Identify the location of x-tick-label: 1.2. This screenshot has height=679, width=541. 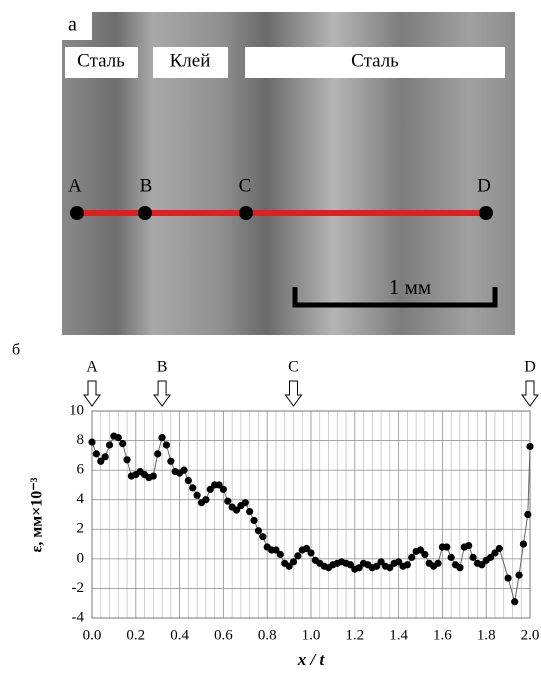
(354, 635).